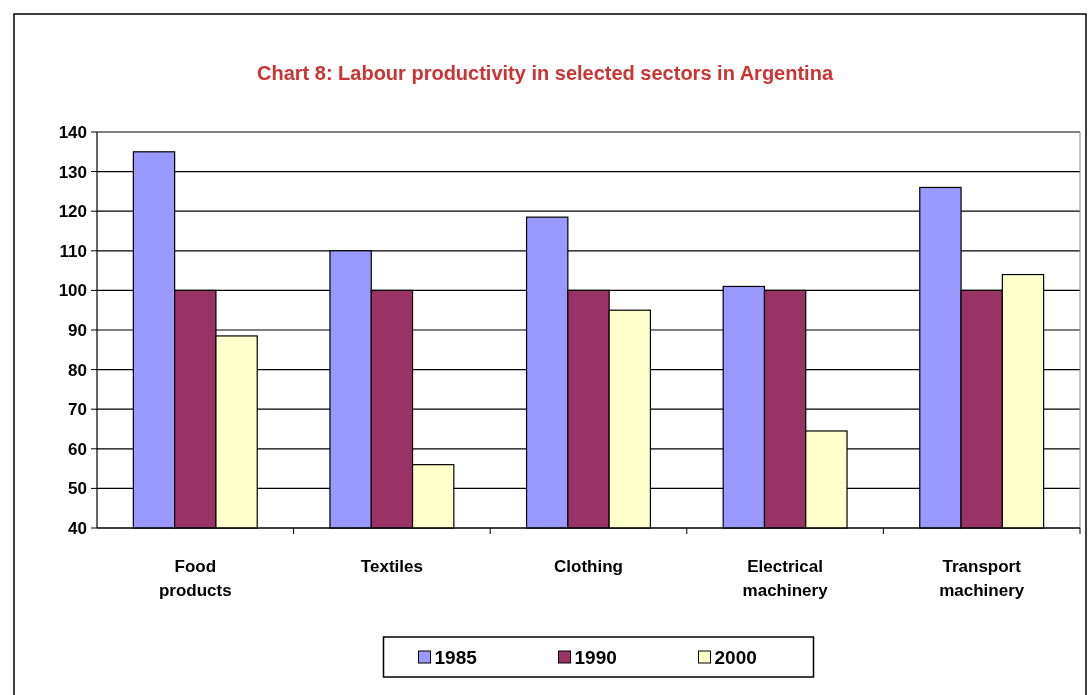 This screenshot has height=695, width=1088. What do you see at coordinates (195, 578) in the screenshot?
I see `x-tick-label: Food products` at bounding box center [195, 578].